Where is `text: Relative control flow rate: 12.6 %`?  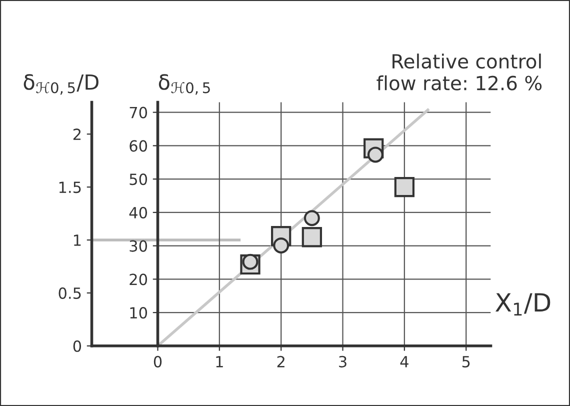 text: Relative control flow rate: 12.6 % is located at coordinates (459, 72).